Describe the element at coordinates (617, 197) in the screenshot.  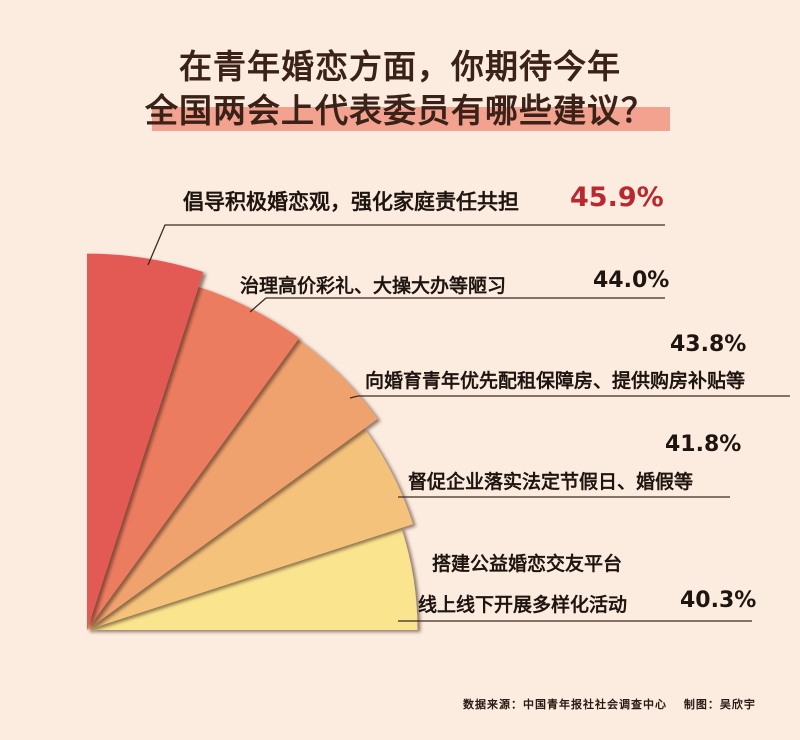
I see `value-label-0: 45.9%` at that location.